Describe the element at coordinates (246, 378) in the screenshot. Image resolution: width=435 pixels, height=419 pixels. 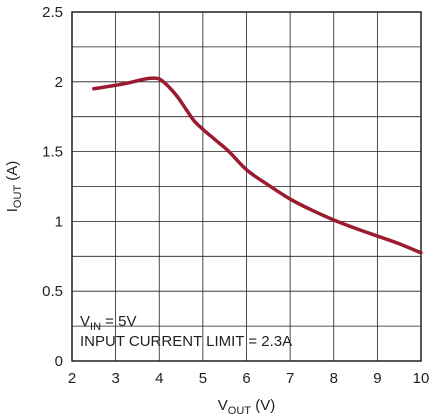
I see `x-tick-label: 6` at that location.